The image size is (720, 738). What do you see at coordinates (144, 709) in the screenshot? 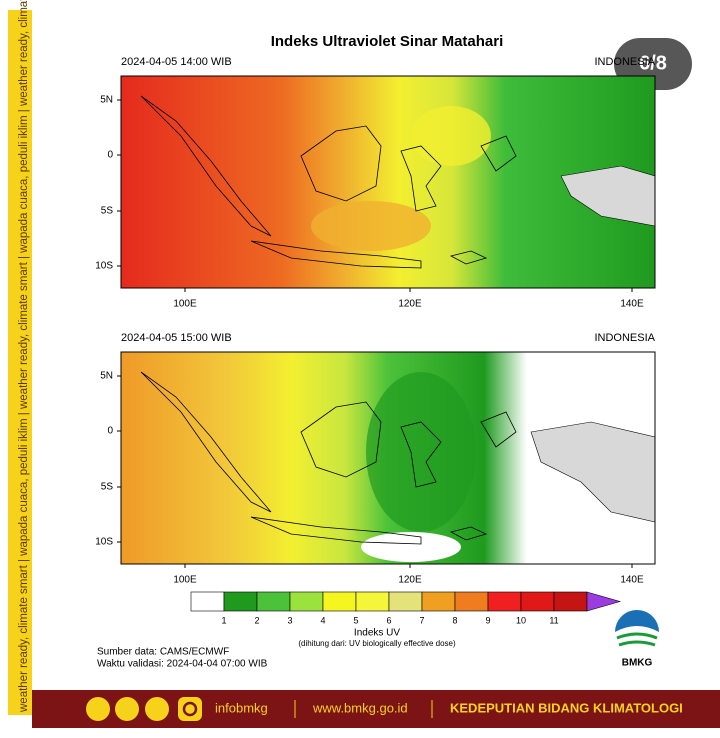
I see `social-icons` at bounding box center [144, 709].